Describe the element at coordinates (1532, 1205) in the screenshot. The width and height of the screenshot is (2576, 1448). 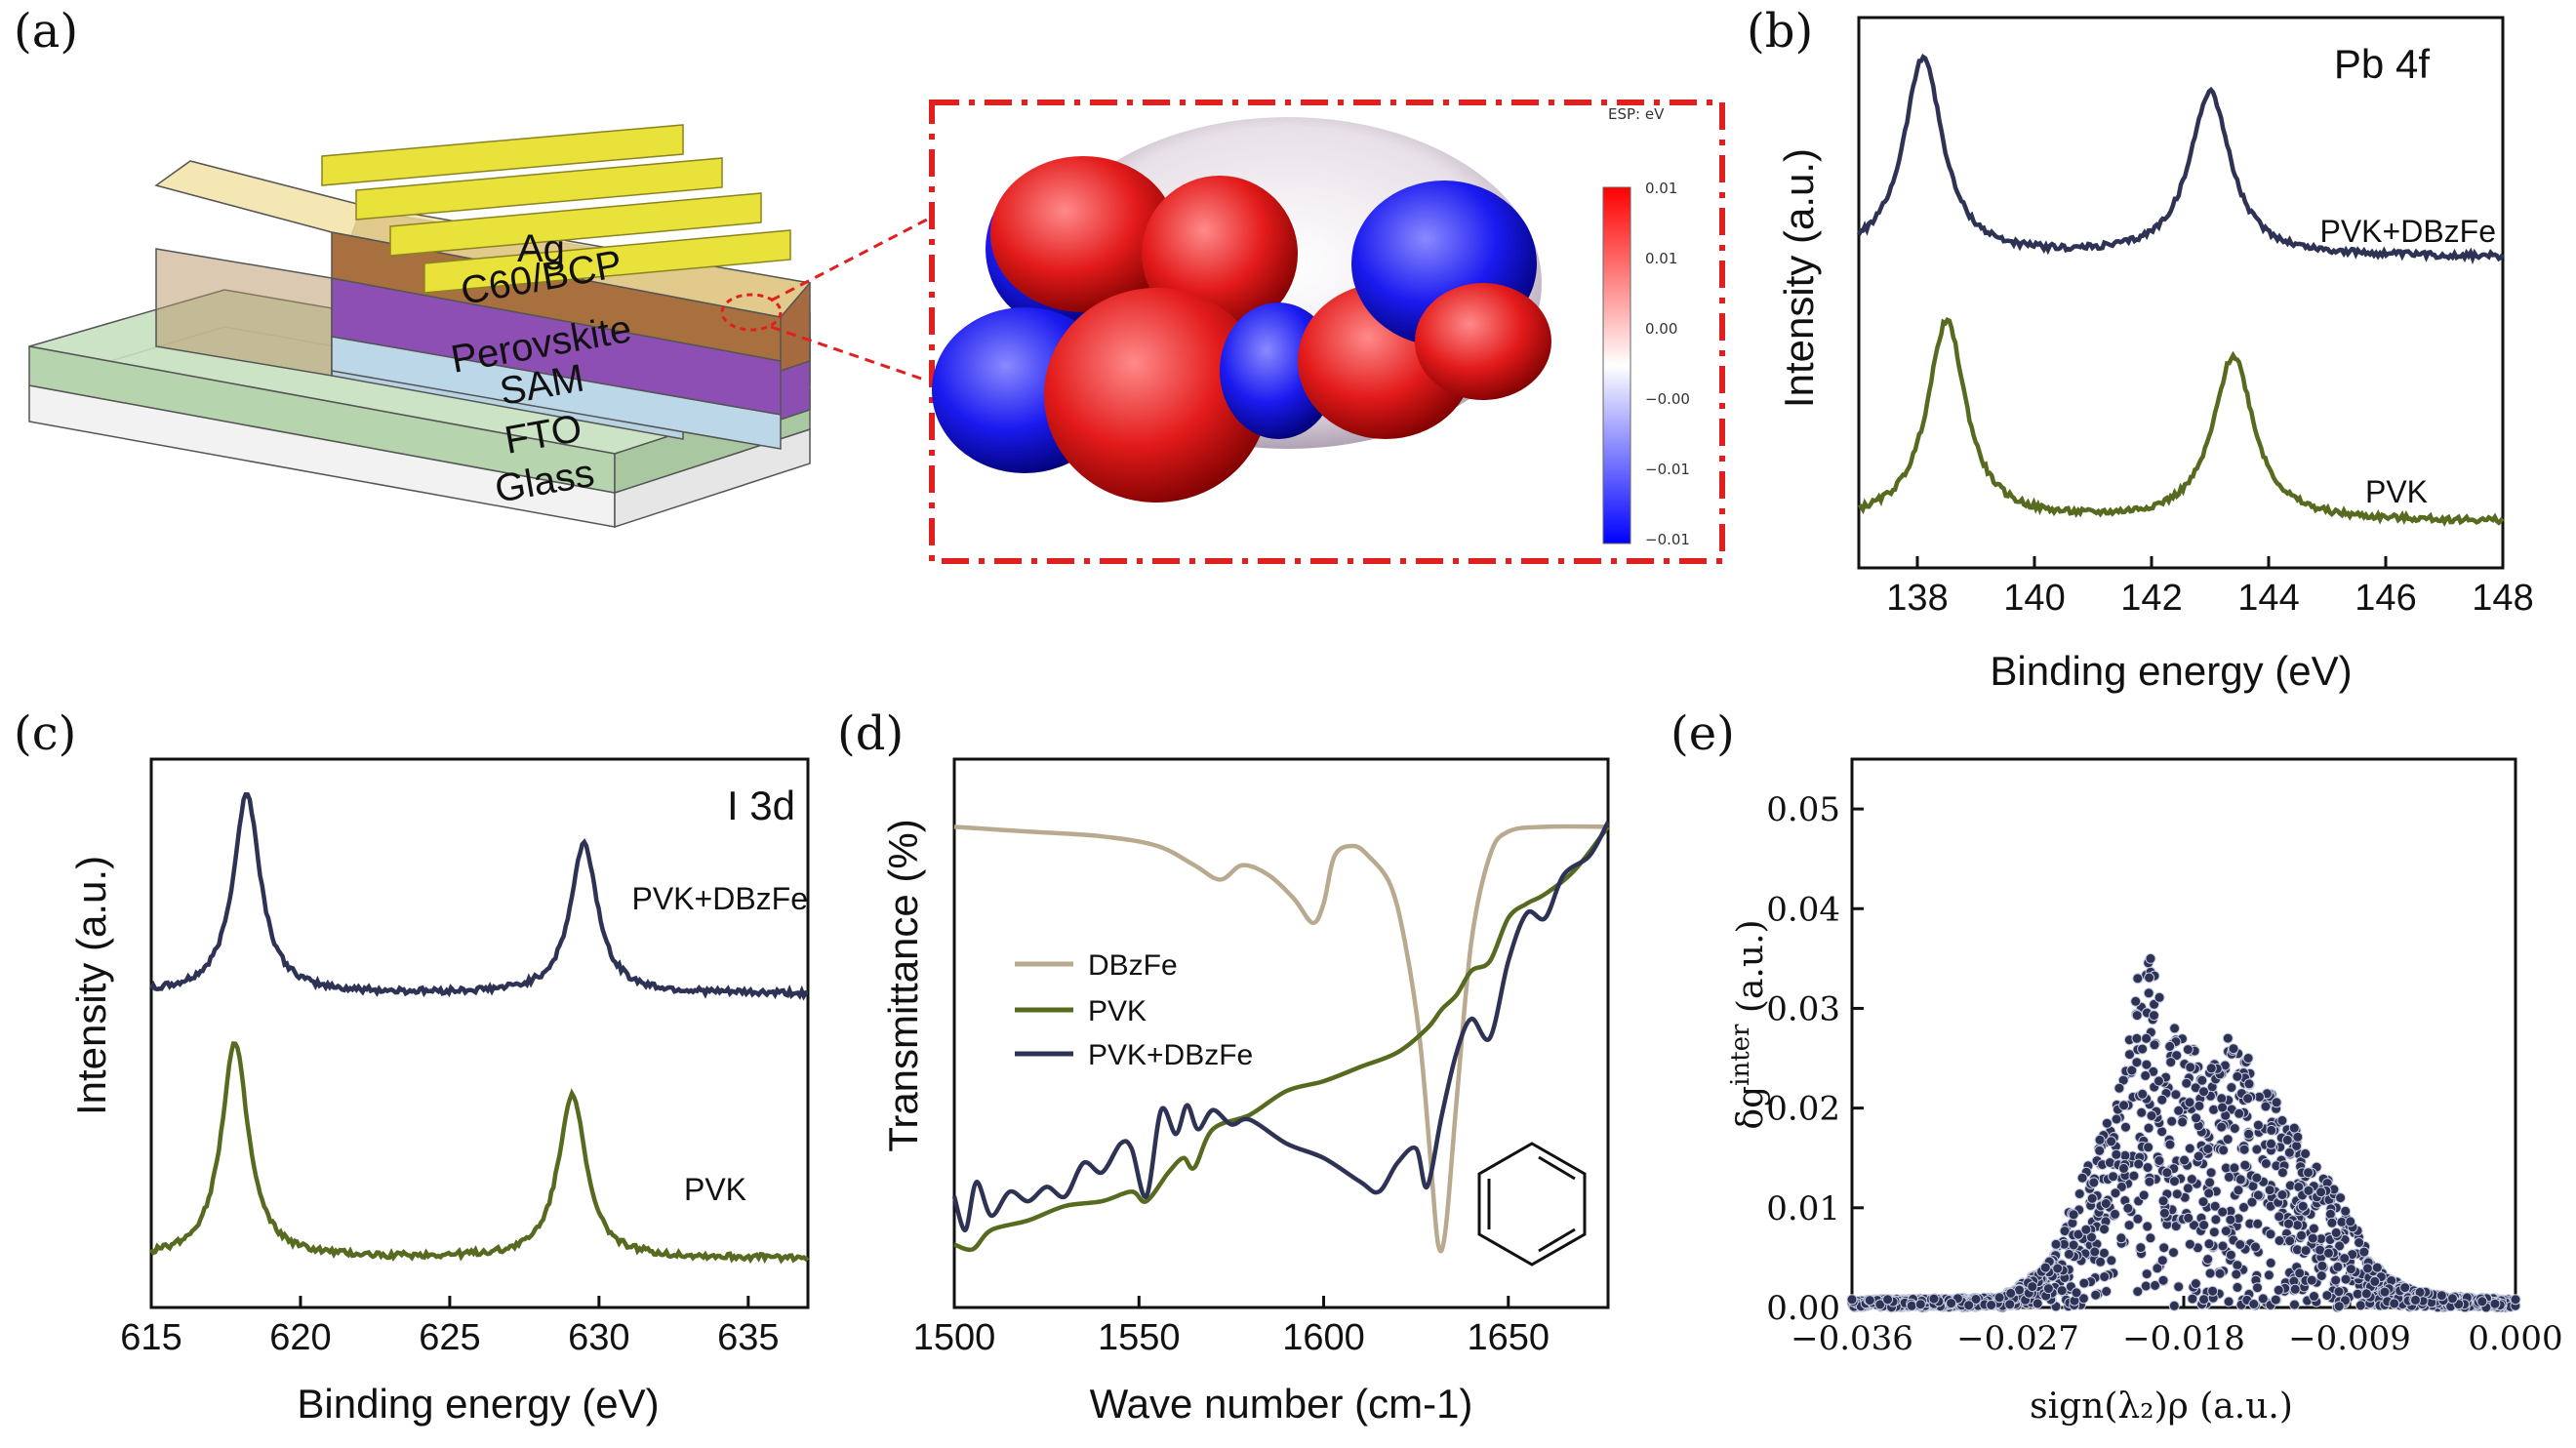
I see `benzene-ring` at that location.